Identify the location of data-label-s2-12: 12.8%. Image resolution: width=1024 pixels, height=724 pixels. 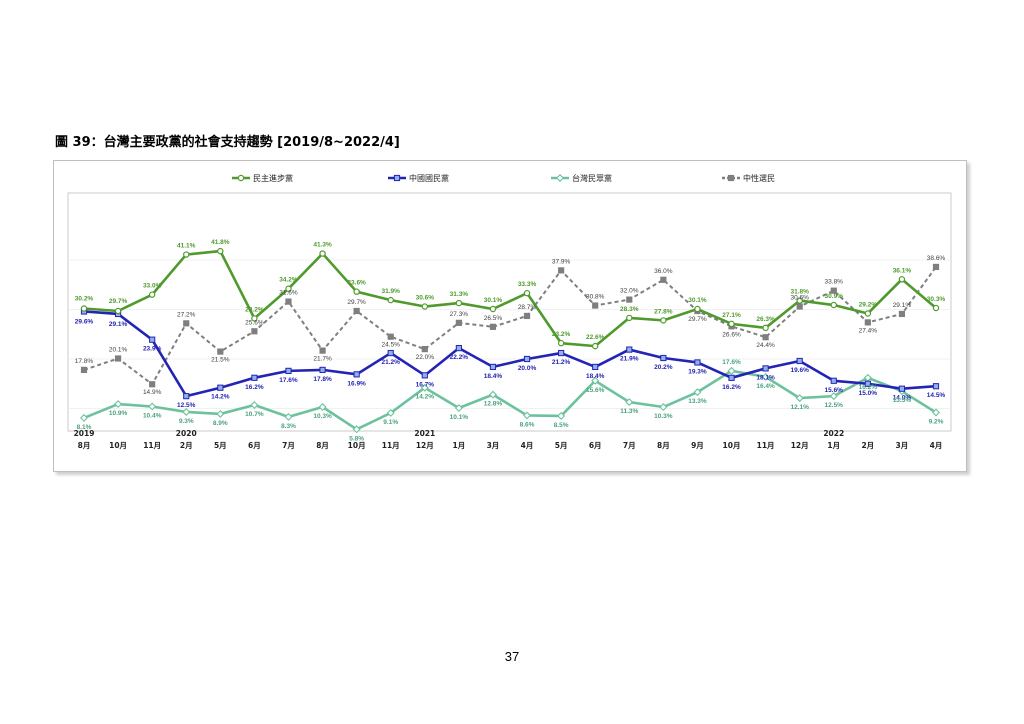
(493, 404).